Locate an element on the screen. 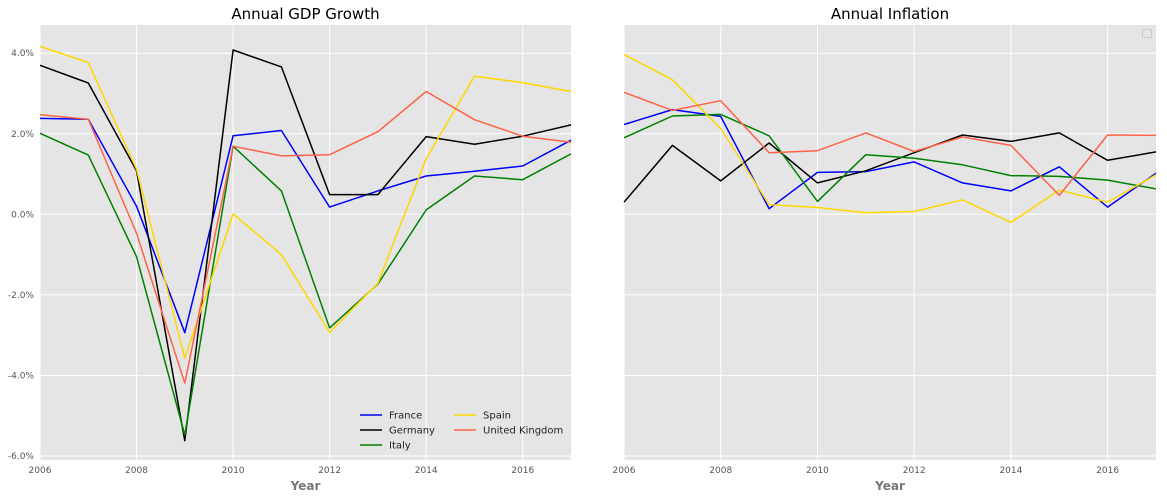  y-tick-label: -6.0% is located at coordinates (21, 457).